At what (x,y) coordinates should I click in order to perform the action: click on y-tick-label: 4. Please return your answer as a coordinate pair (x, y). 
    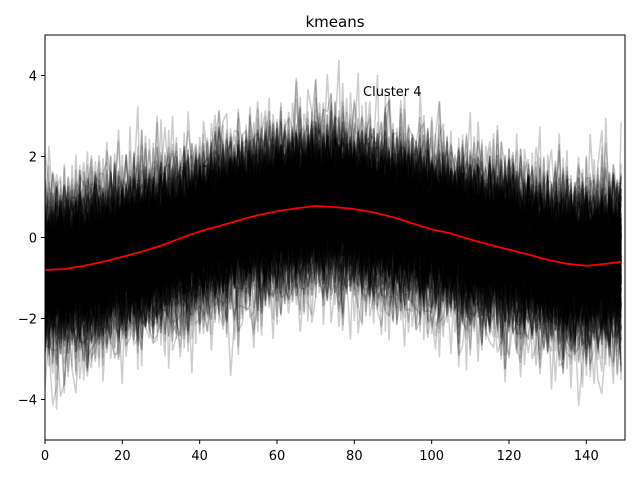
    Looking at the image, I should click on (33, 77).